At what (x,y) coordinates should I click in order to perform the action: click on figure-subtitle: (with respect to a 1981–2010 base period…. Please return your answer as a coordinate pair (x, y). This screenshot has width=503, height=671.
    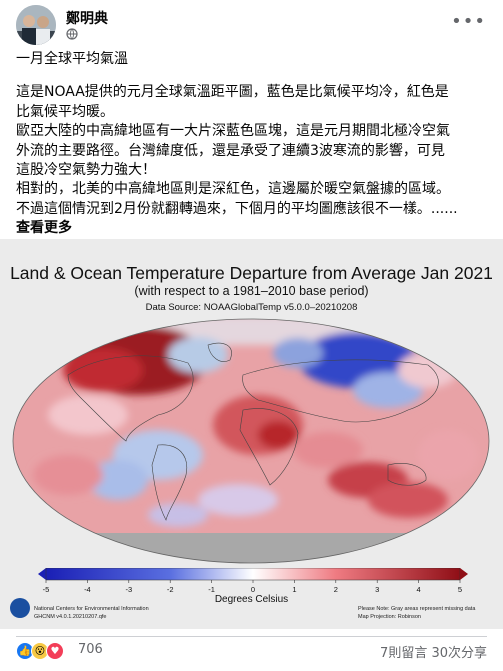
    Looking at the image, I should click on (251, 291).